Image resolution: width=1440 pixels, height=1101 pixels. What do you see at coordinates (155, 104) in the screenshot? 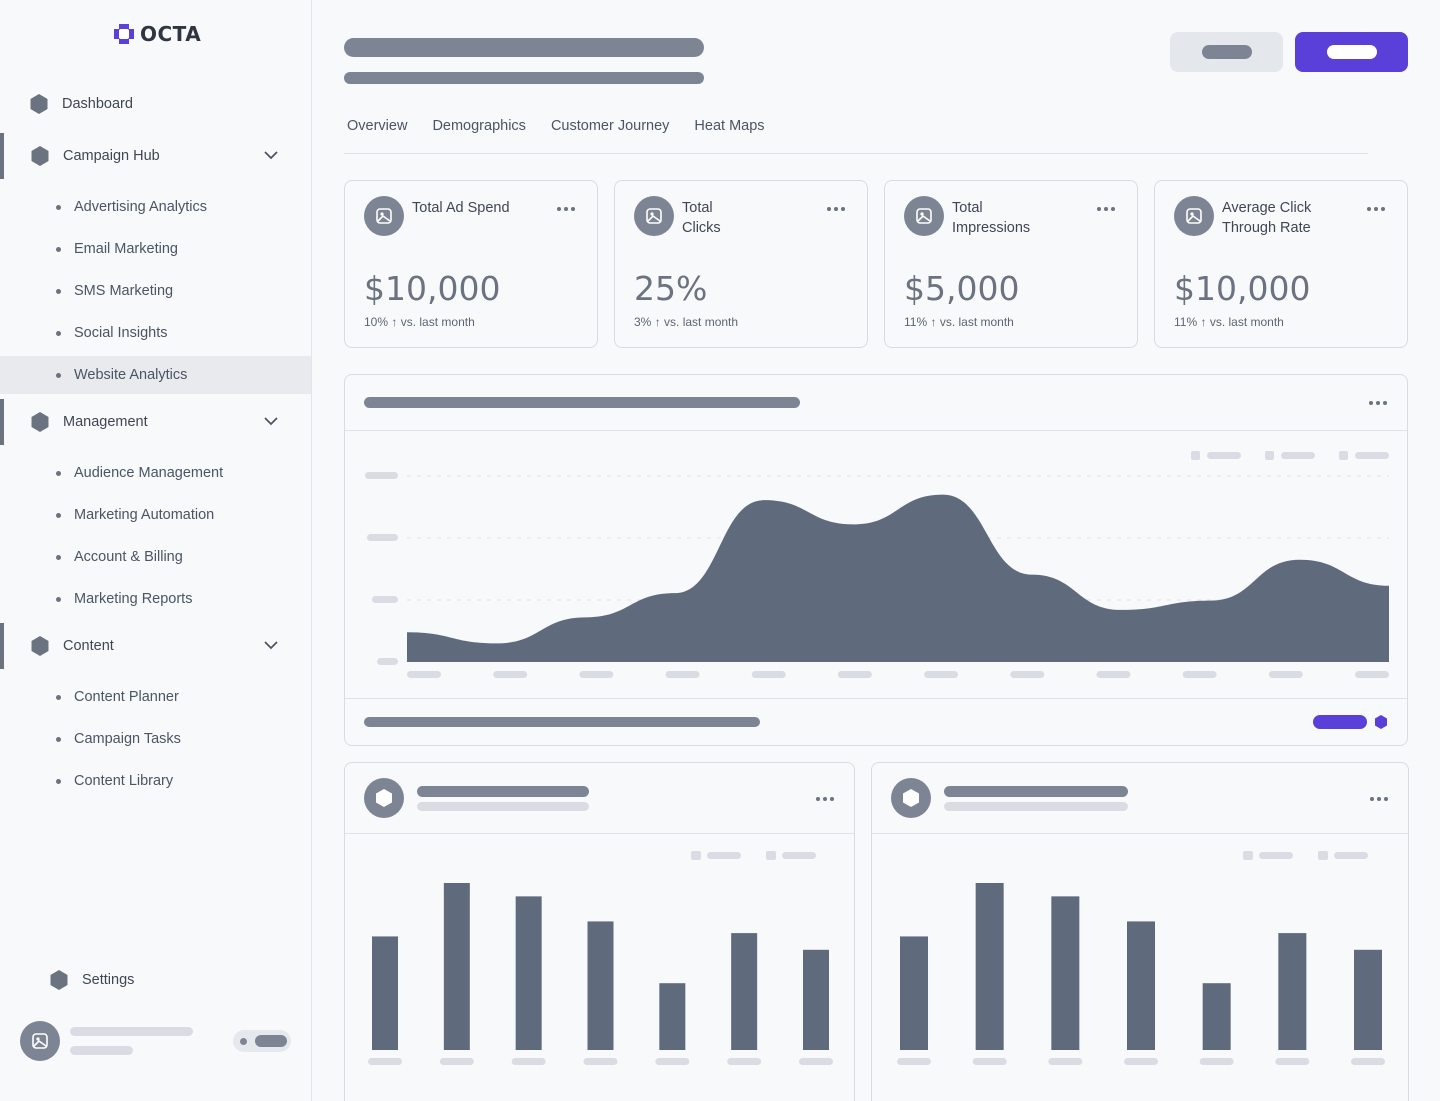
I see `sidebar-item-dashboard: Dashboard` at bounding box center [155, 104].